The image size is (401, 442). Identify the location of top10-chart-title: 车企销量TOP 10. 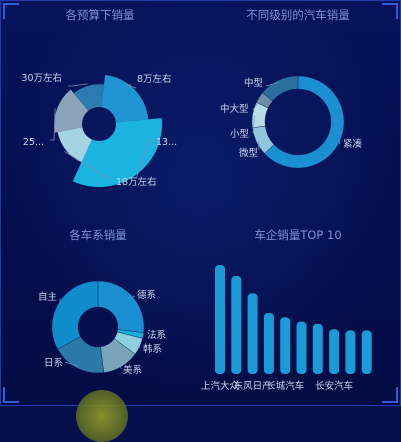
(297, 235).